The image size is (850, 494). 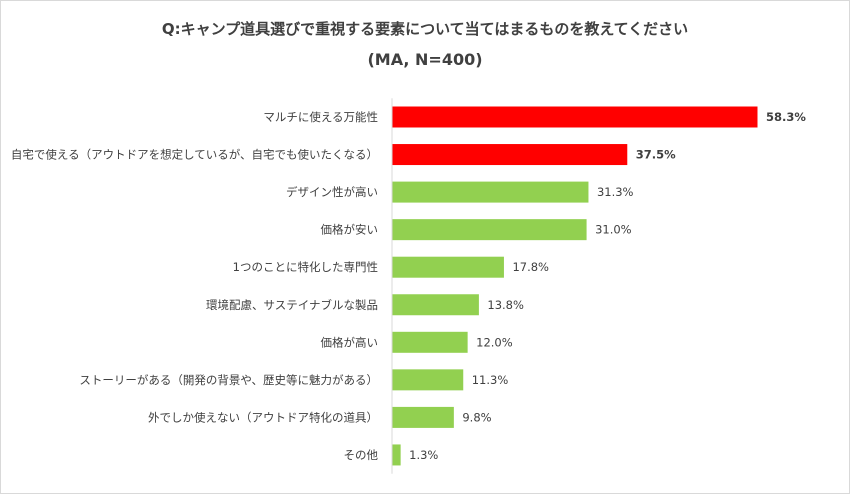 I want to click on value-label: 31.3%, so click(x=615, y=192).